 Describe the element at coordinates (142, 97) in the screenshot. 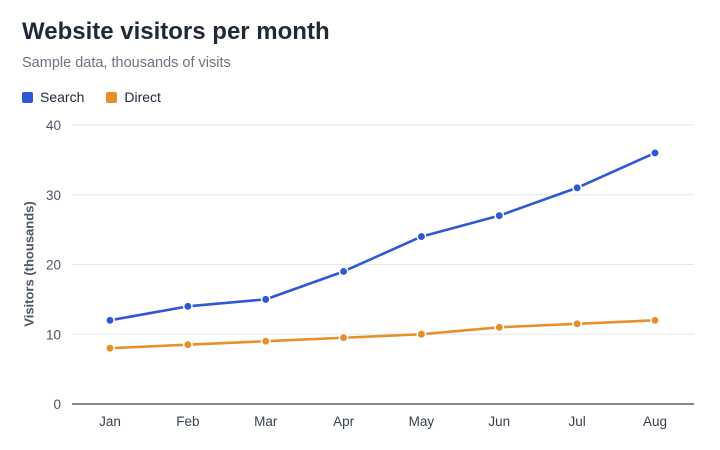

I see `legend-label-direct: Direct` at that location.